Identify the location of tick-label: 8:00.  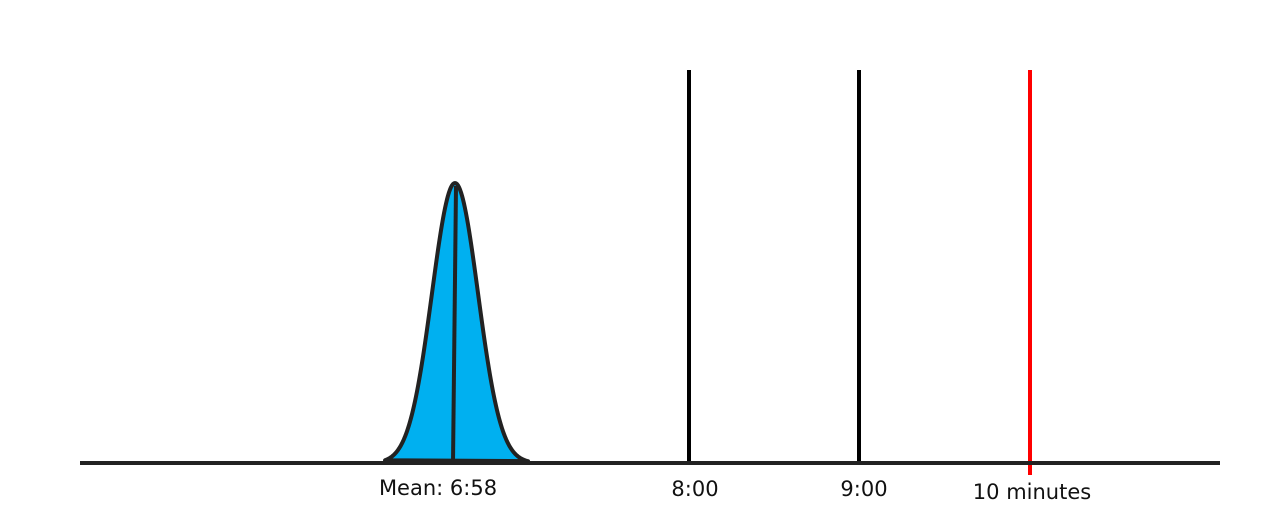
(694, 489).